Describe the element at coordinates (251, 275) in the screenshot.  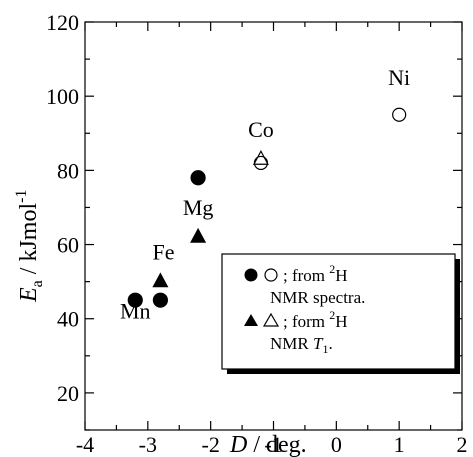
I see `legend-filled-circle-marker` at that location.